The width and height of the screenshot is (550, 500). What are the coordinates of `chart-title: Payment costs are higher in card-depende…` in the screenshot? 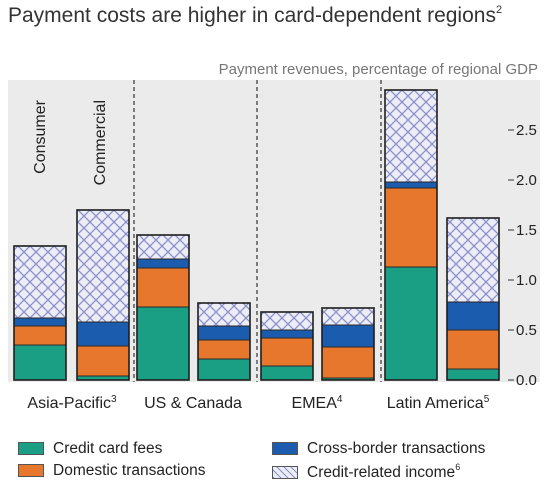 It's located at (255, 15).